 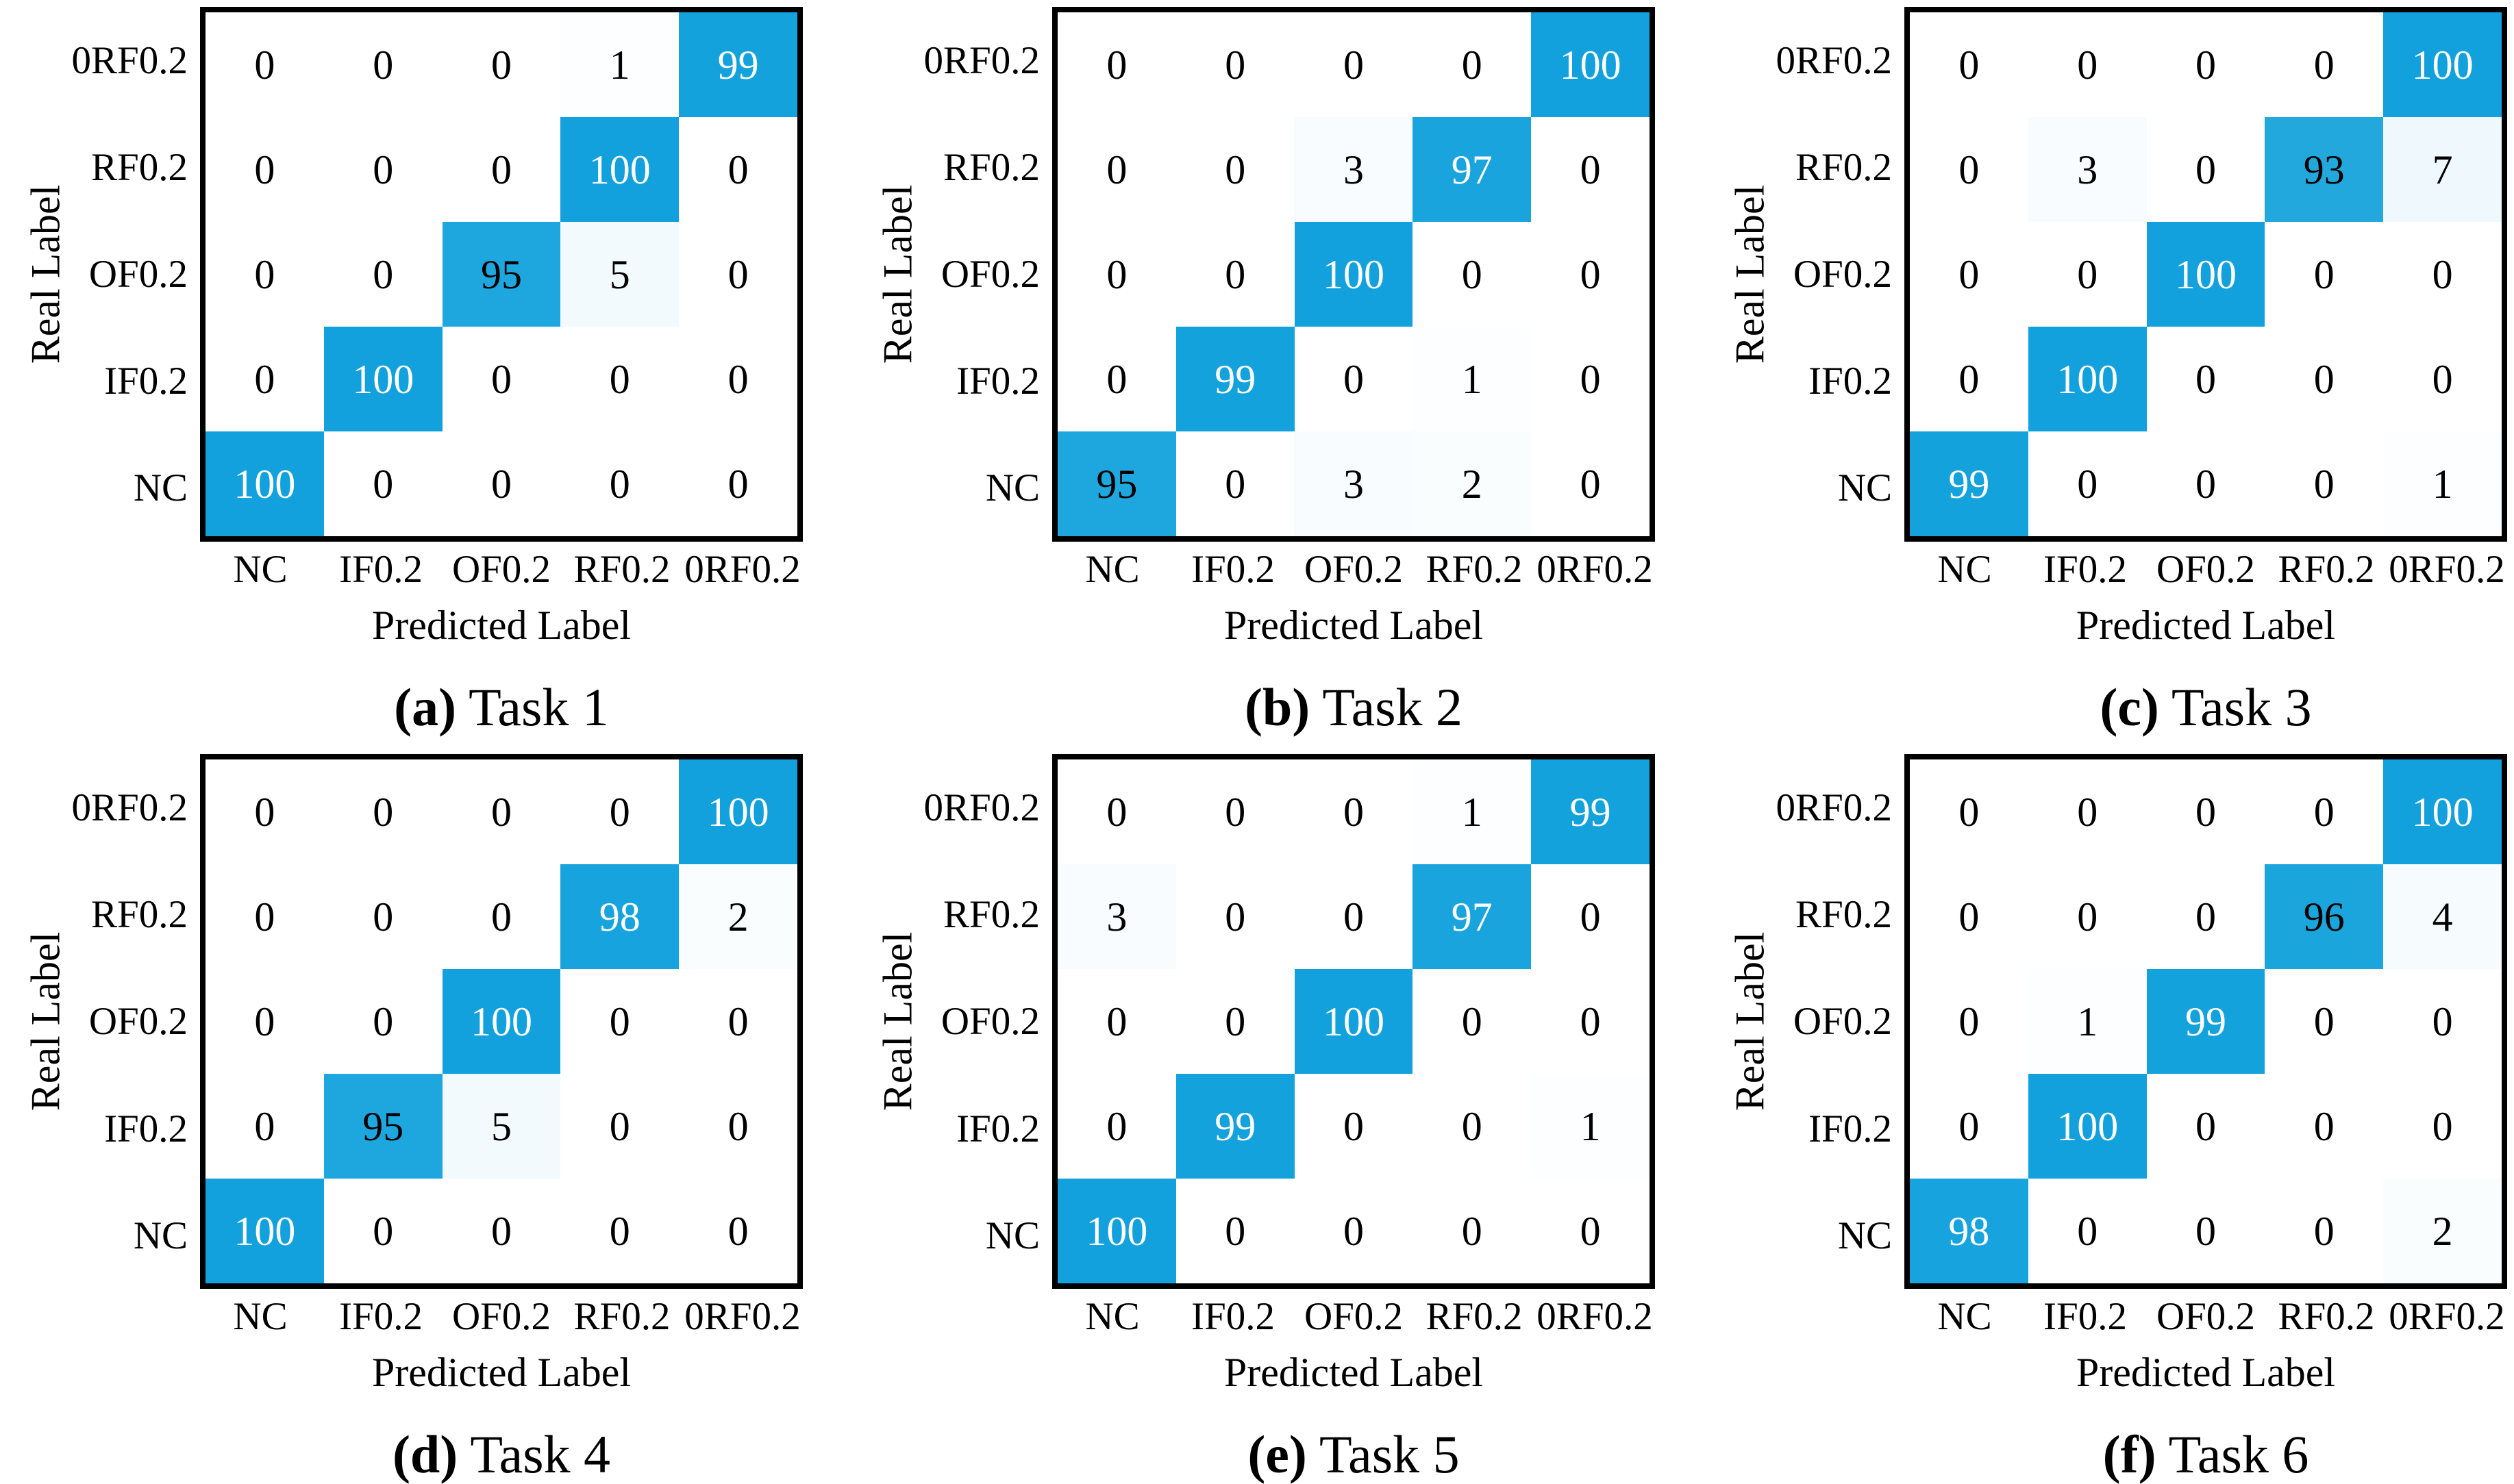 I want to click on panel-caption-letter: (c), so click(x=2129, y=707).